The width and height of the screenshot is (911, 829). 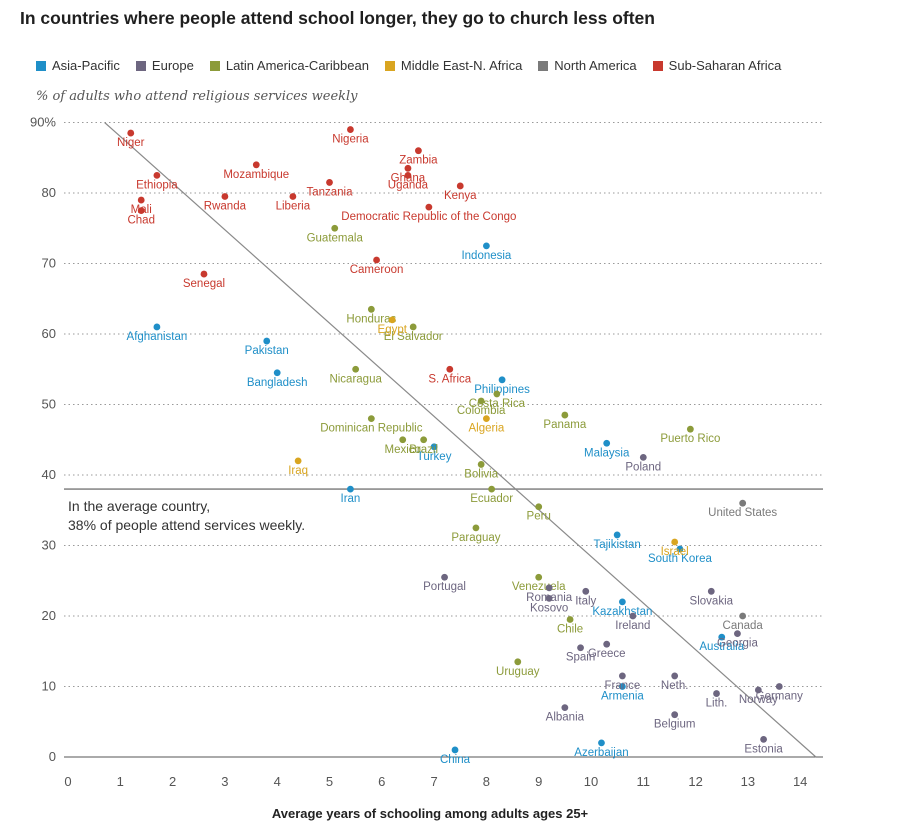 What do you see at coordinates (335, 228) in the screenshot?
I see `point-guatemala` at bounding box center [335, 228].